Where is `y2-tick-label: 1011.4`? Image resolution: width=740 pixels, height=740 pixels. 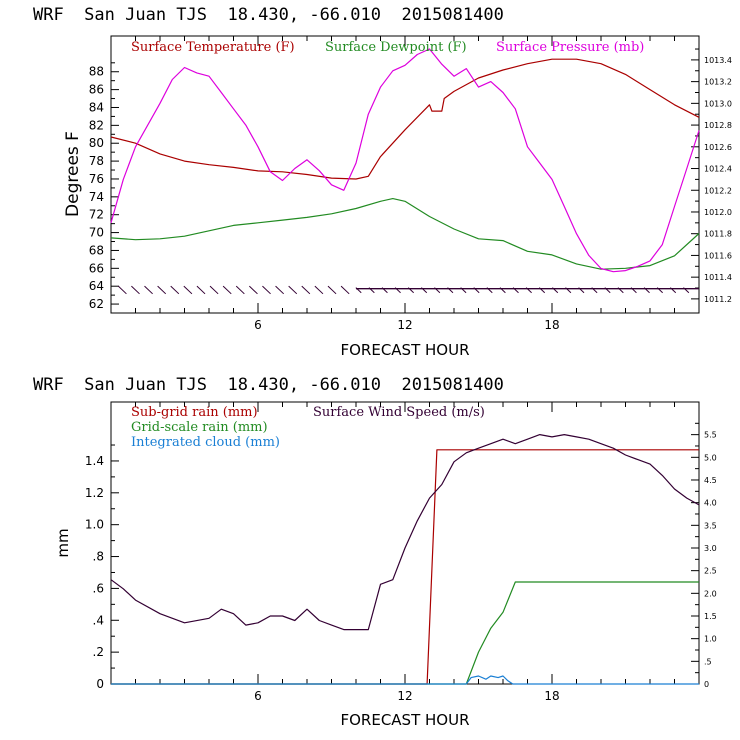
y2-tick-label: 1011.4 is located at coordinates (718, 277).